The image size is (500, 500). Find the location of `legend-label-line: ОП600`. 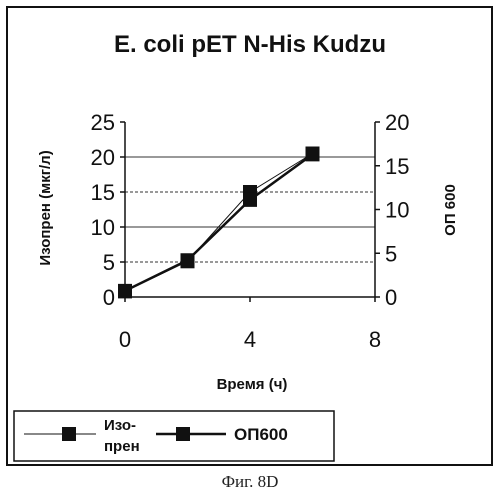

legend-label-line: ОП600 is located at coordinates (261, 434).